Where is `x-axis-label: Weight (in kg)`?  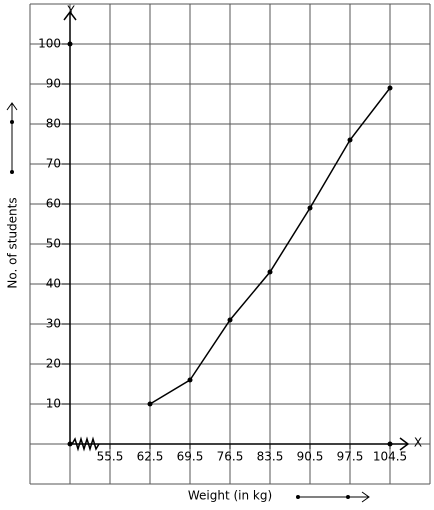 x-axis-label: Weight (in kg) is located at coordinates (230, 496).